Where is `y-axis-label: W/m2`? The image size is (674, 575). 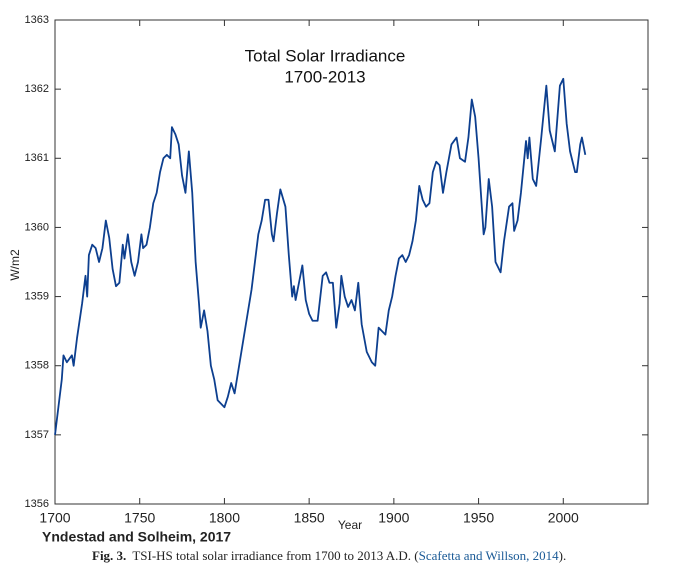 y-axis-label: W/m2 is located at coordinates (15, 265).